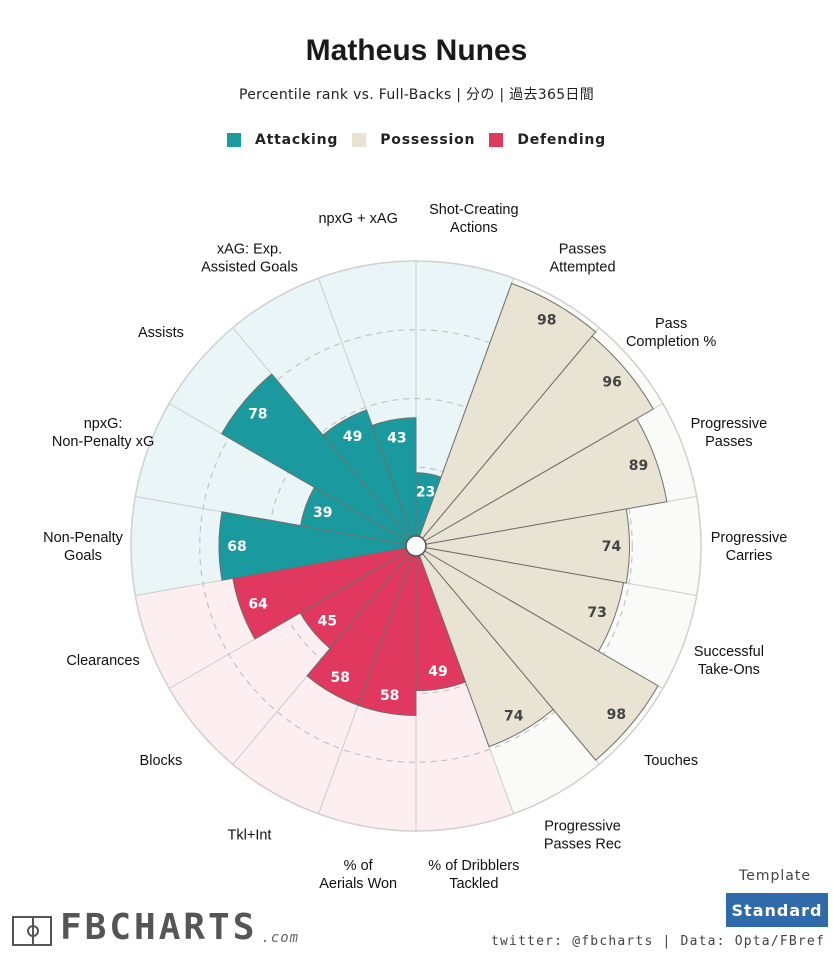 The height and width of the screenshot is (958, 833). I want to click on metric-label-tkl-int: Tkl+Int, so click(250, 835).